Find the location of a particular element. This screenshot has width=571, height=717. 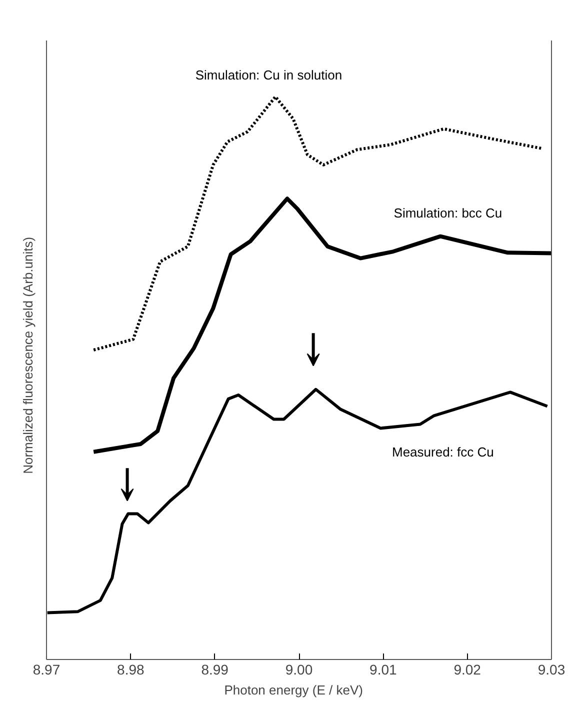

x-axis-title: Photon energy (E / keV) is located at coordinates (293, 690).